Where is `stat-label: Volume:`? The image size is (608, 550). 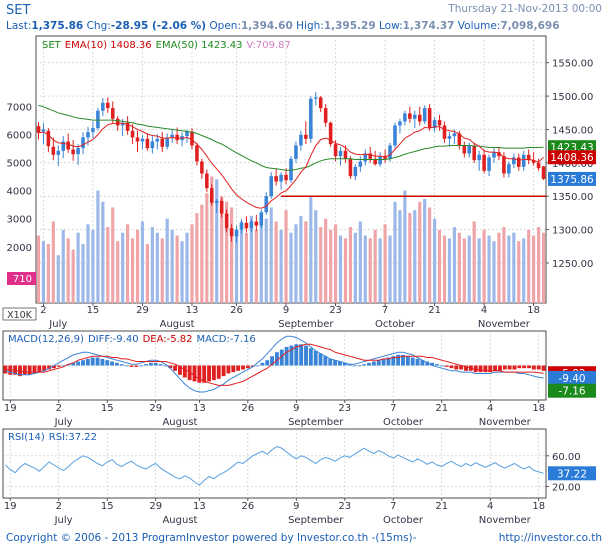 stat-label: Volume: is located at coordinates (477, 26).